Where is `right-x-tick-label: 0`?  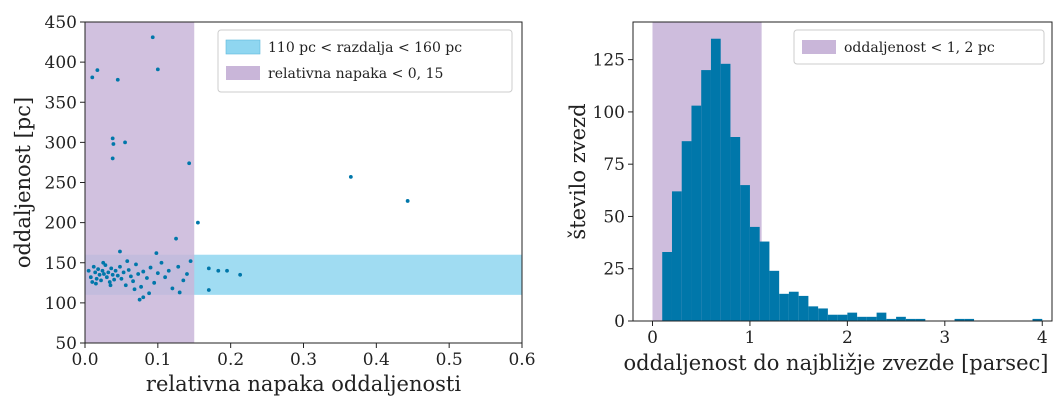 right-x-tick-label: 0 is located at coordinates (652, 338).